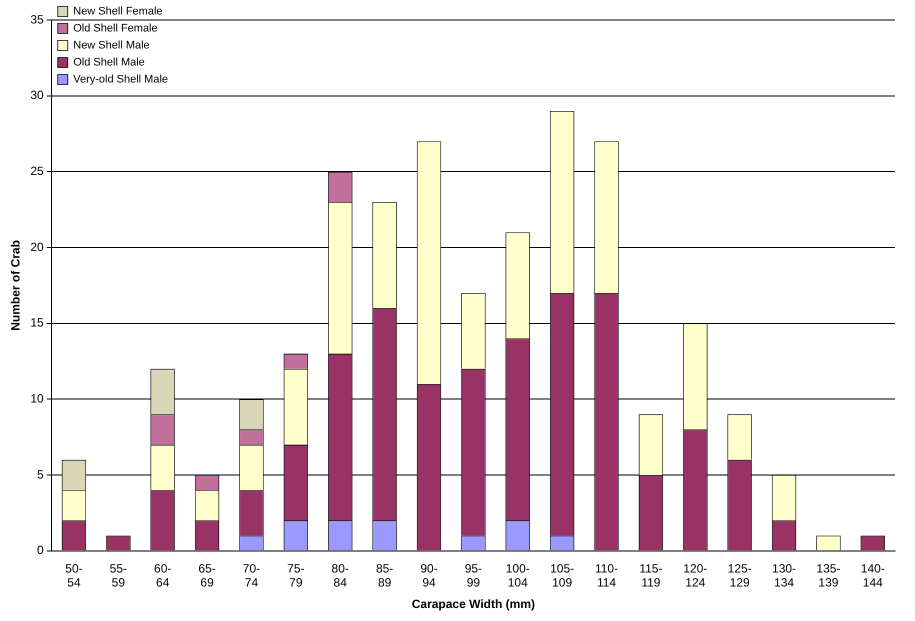 The height and width of the screenshot is (621, 915). Describe the element at coordinates (429, 575) in the screenshot. I see `x-tick-label: 90-94` at that location.